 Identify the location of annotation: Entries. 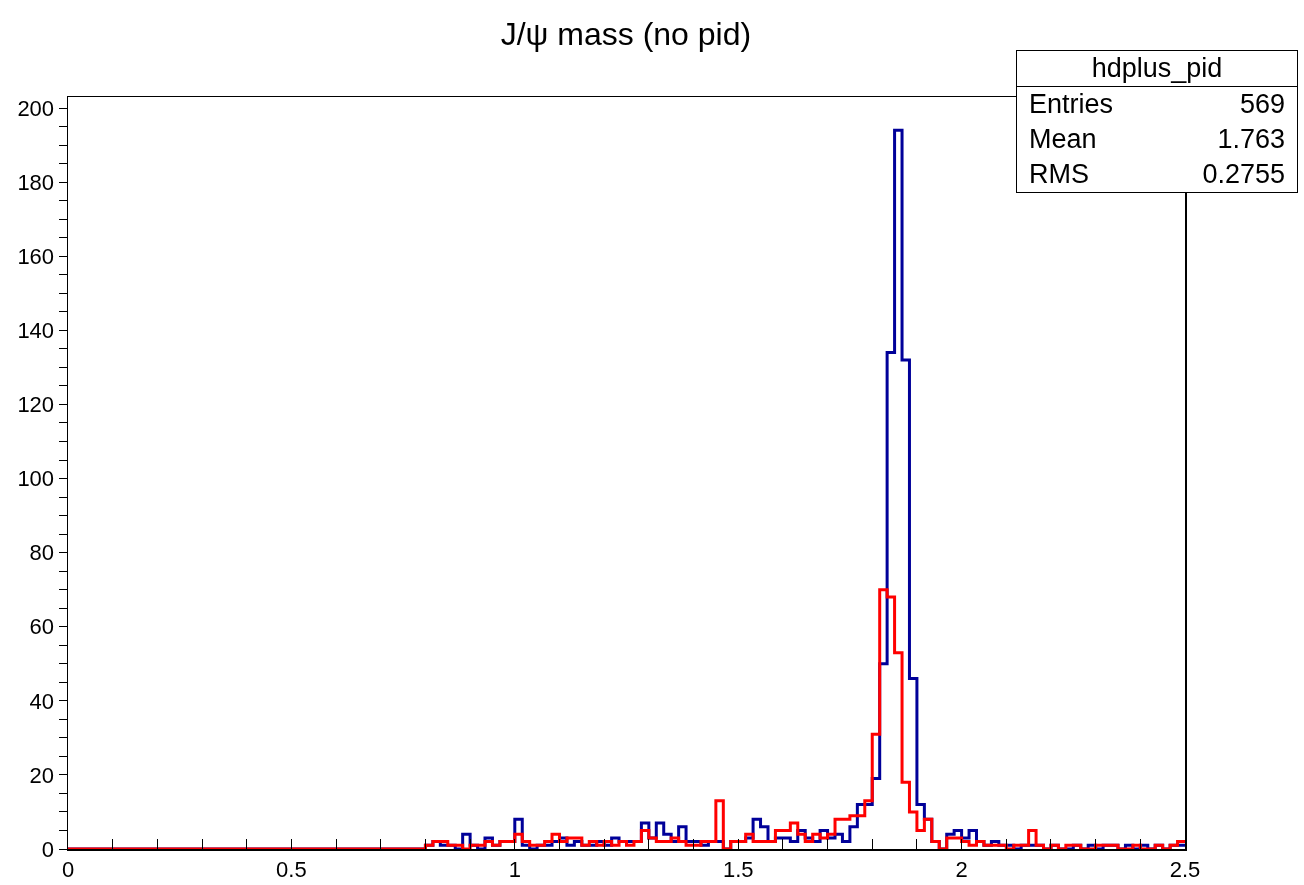
(1071, 104).